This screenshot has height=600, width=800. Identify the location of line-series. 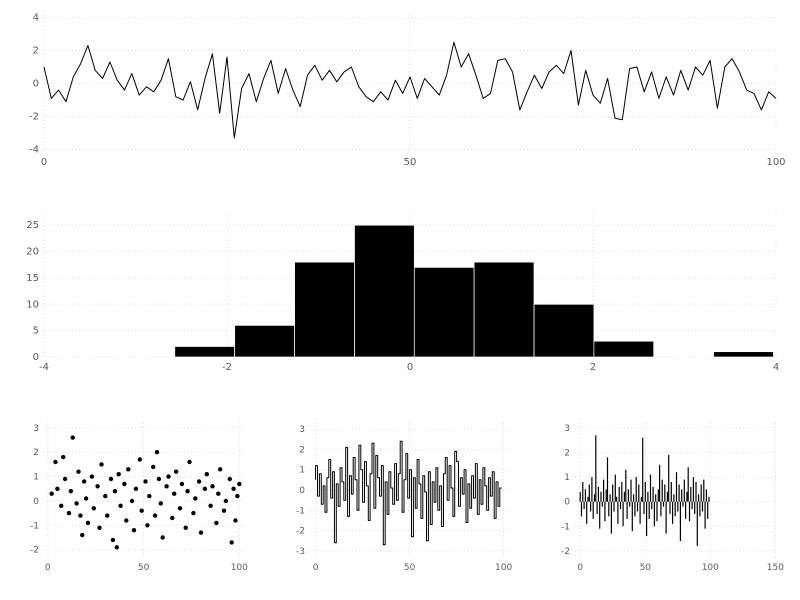
(410, 90).